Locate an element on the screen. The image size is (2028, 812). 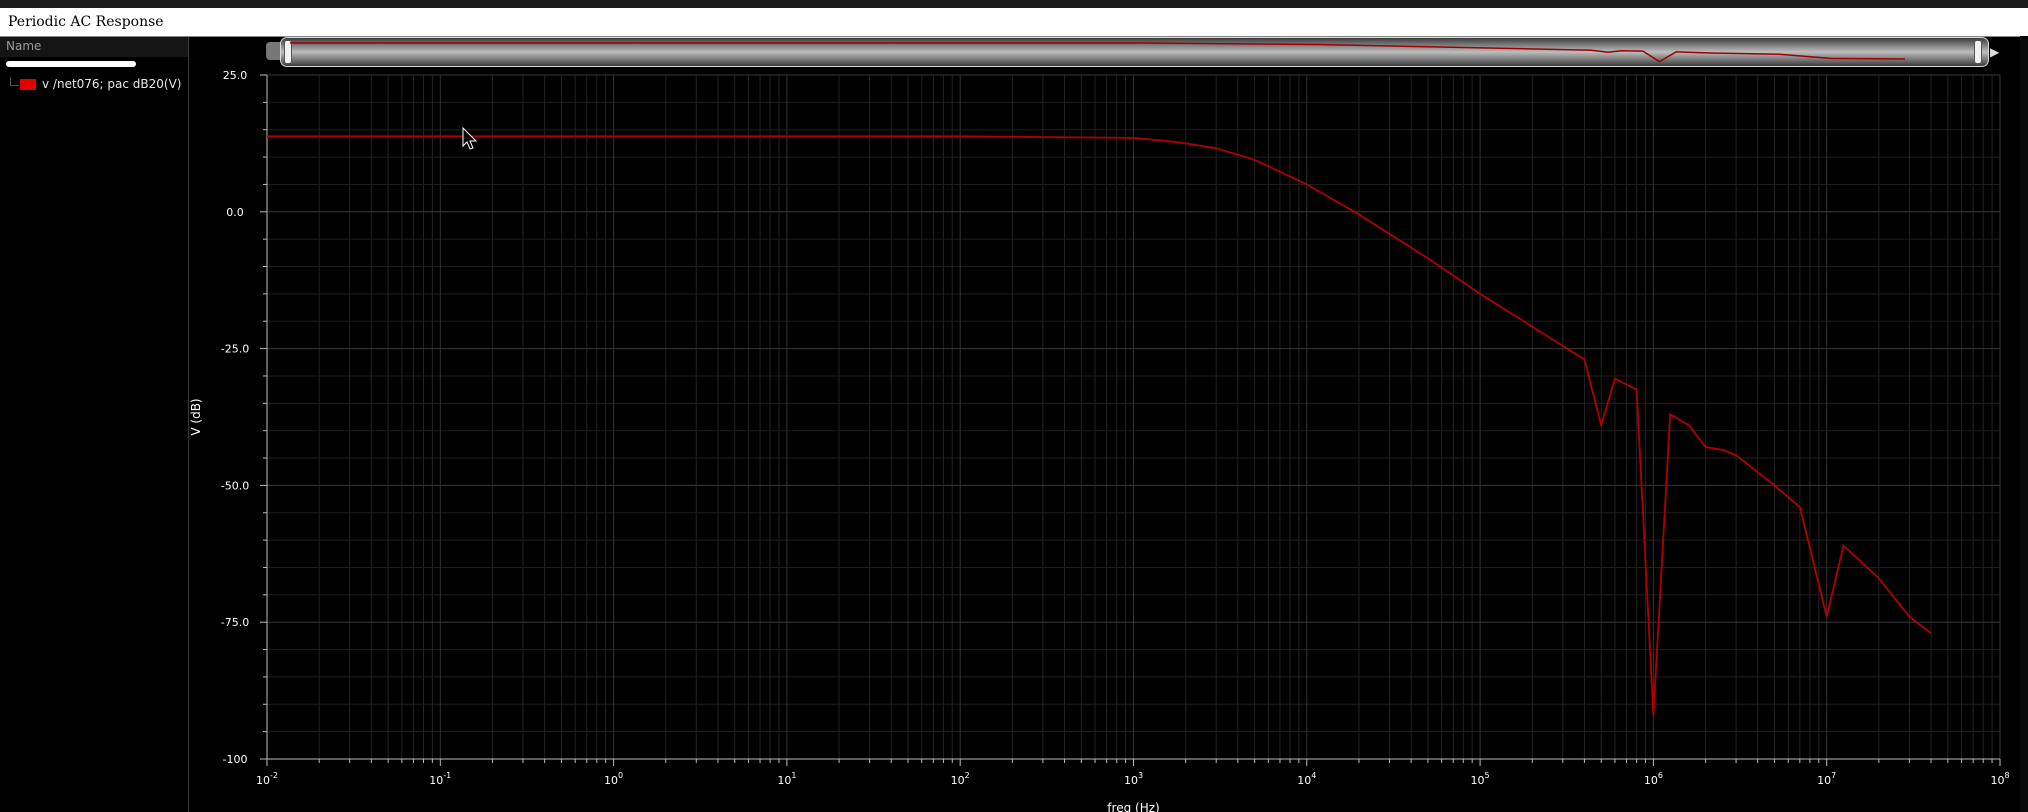
window-title: Periodic AC Response is located at coordinates (86, 22).